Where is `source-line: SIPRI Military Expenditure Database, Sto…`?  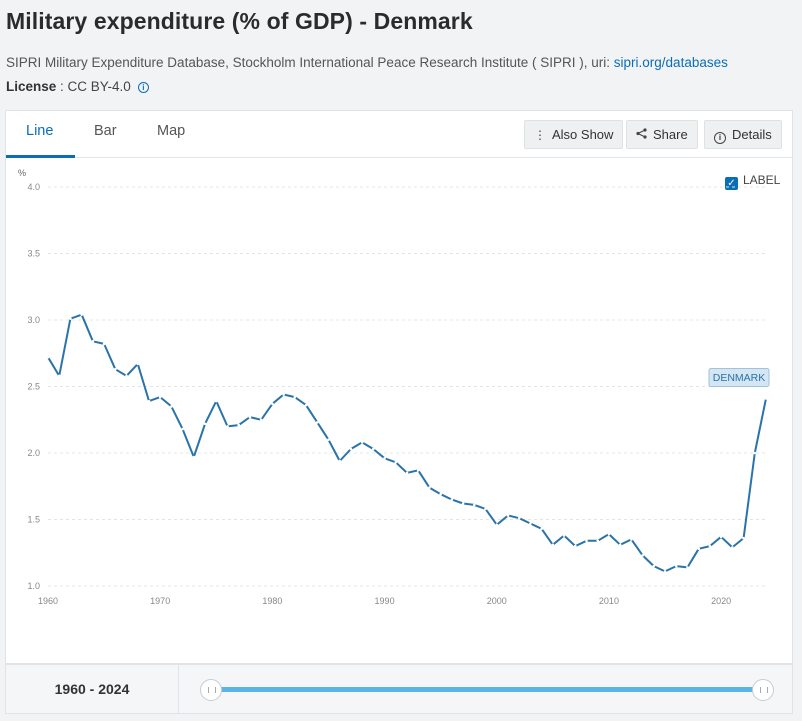
source-line: SIPRI Military Expenditure Database, Sto… is located at coordinates (367, 62).